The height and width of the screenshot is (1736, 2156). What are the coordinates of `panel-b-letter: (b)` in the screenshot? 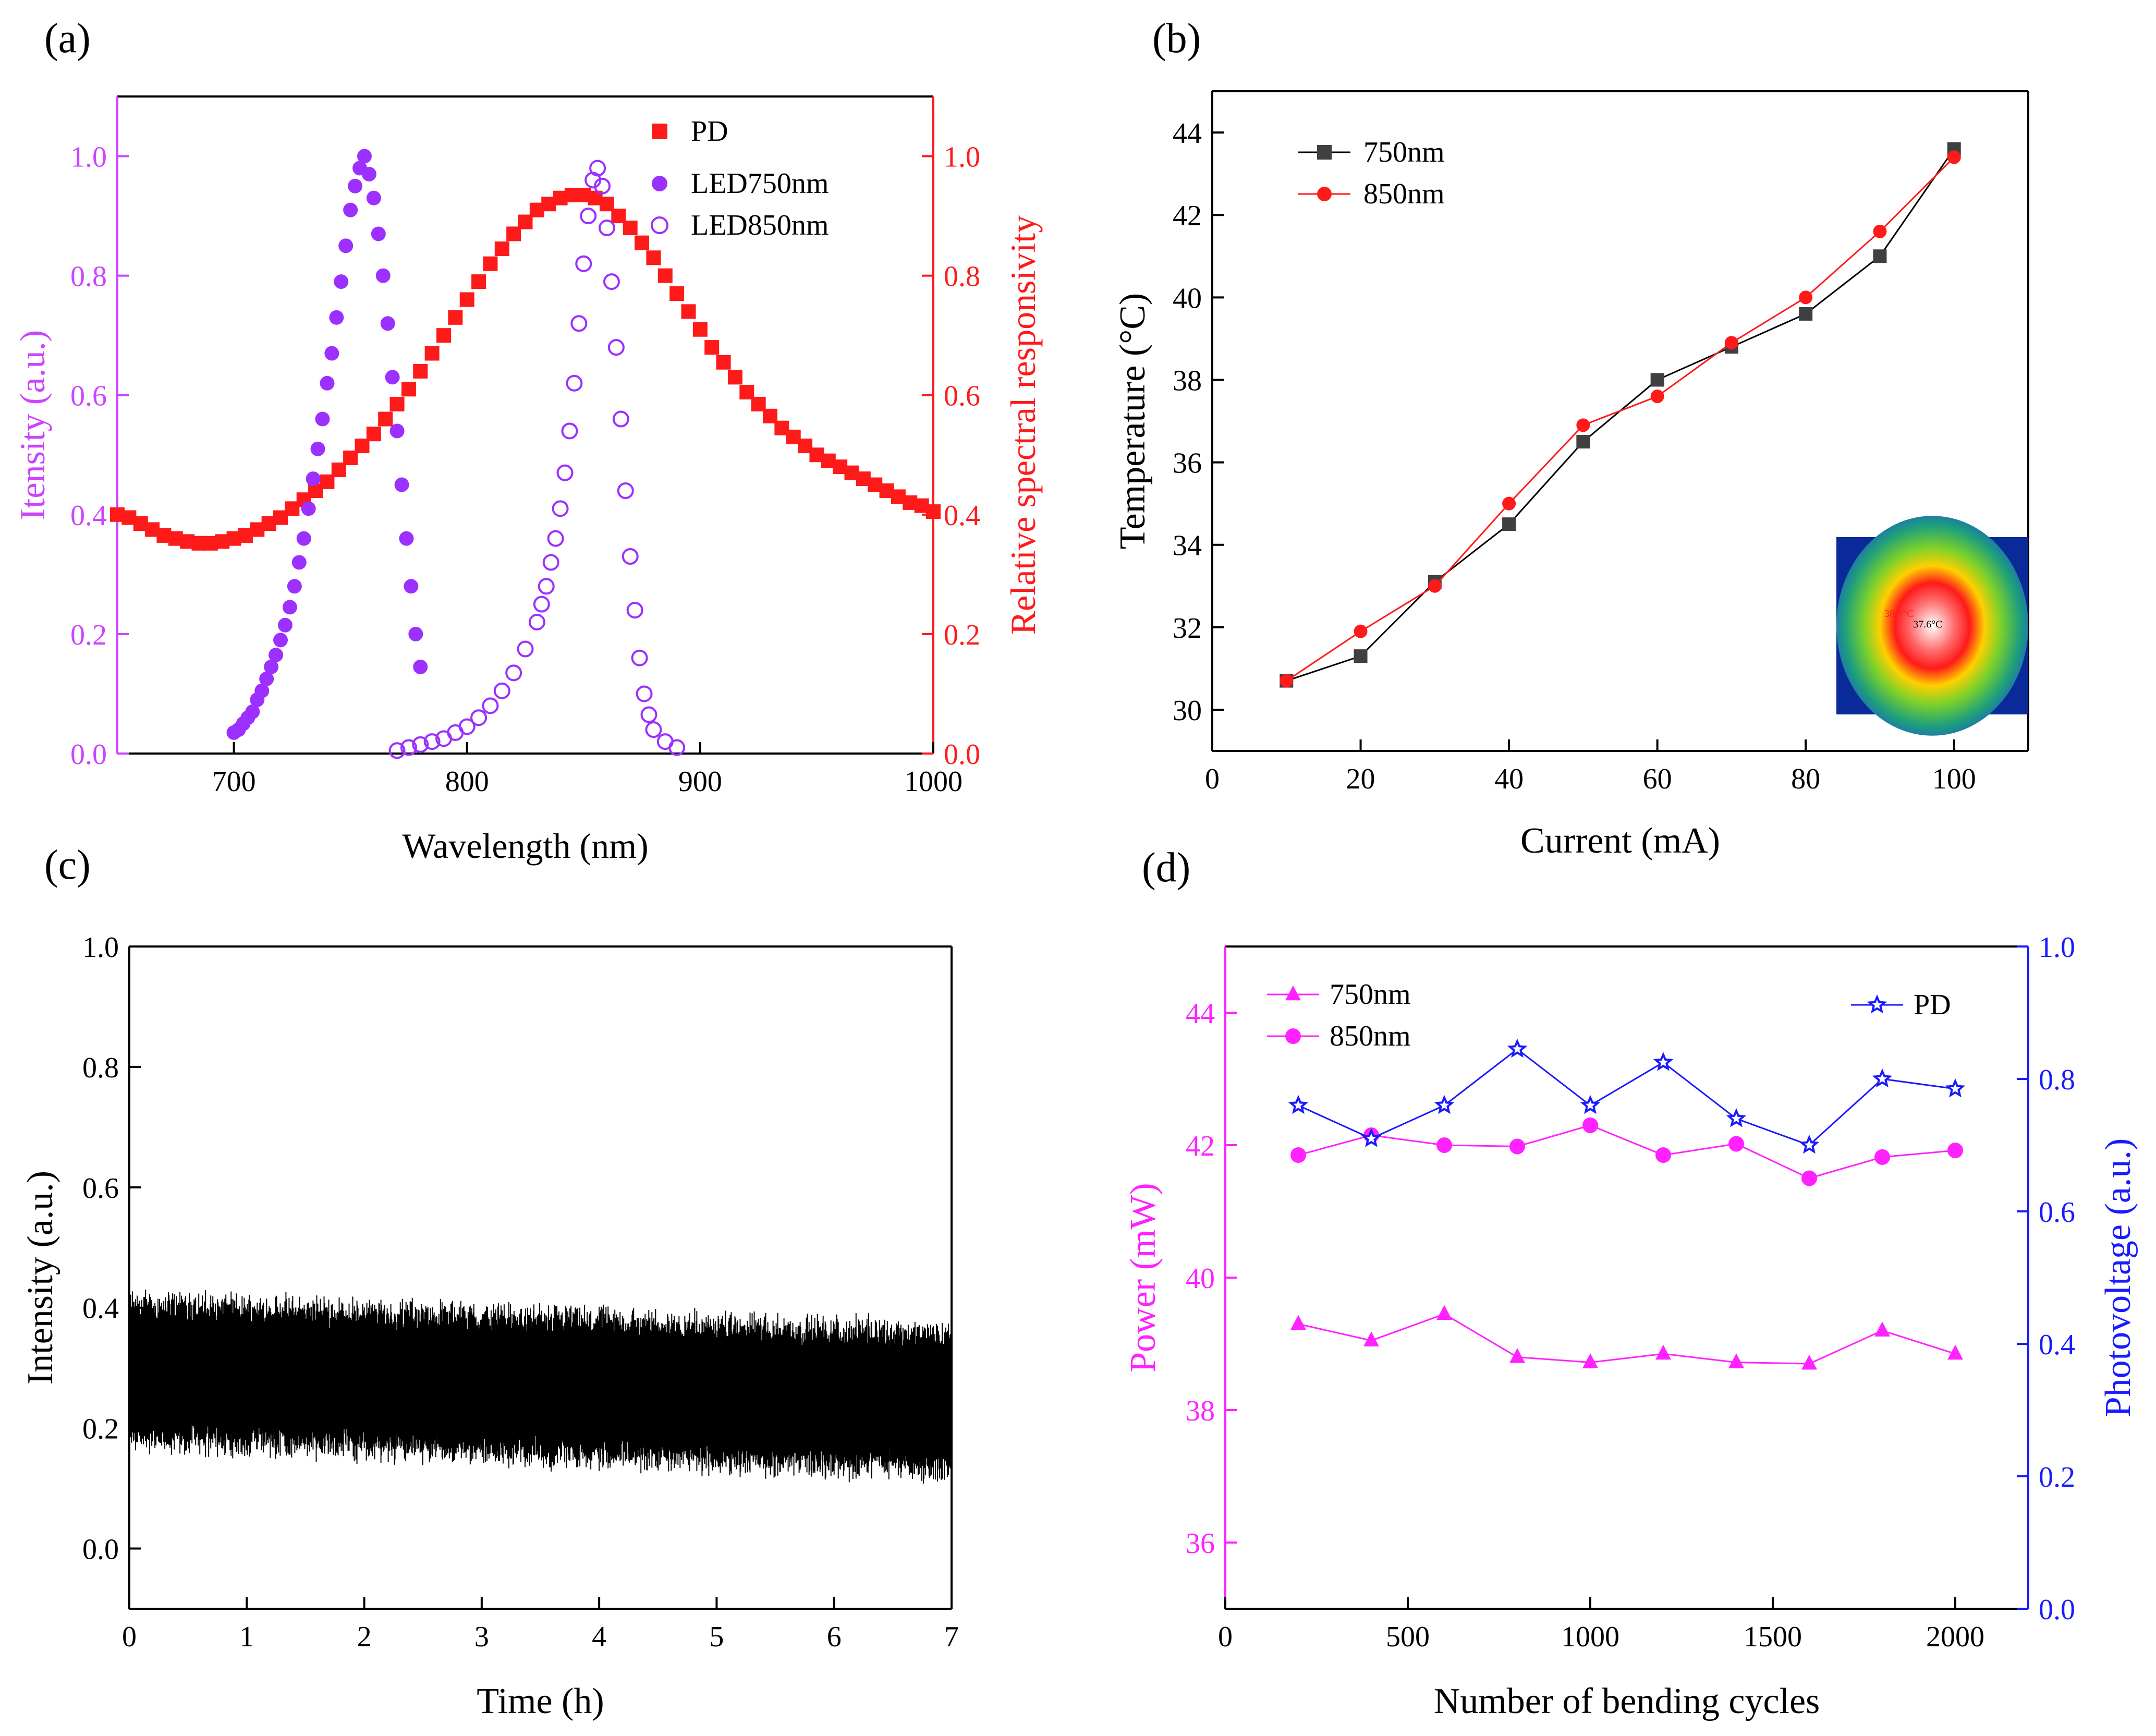 It's located at (1176, 39).